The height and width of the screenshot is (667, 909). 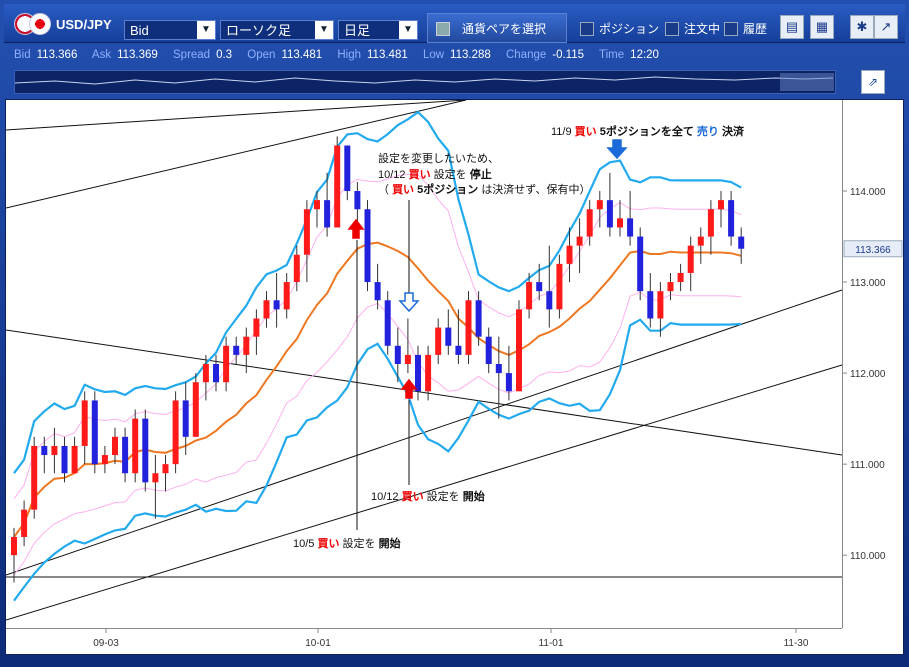 What do you see at coordinates (587, 28) in the screenshot?
I see `position-checkbox` at bounding box center [587, 28].